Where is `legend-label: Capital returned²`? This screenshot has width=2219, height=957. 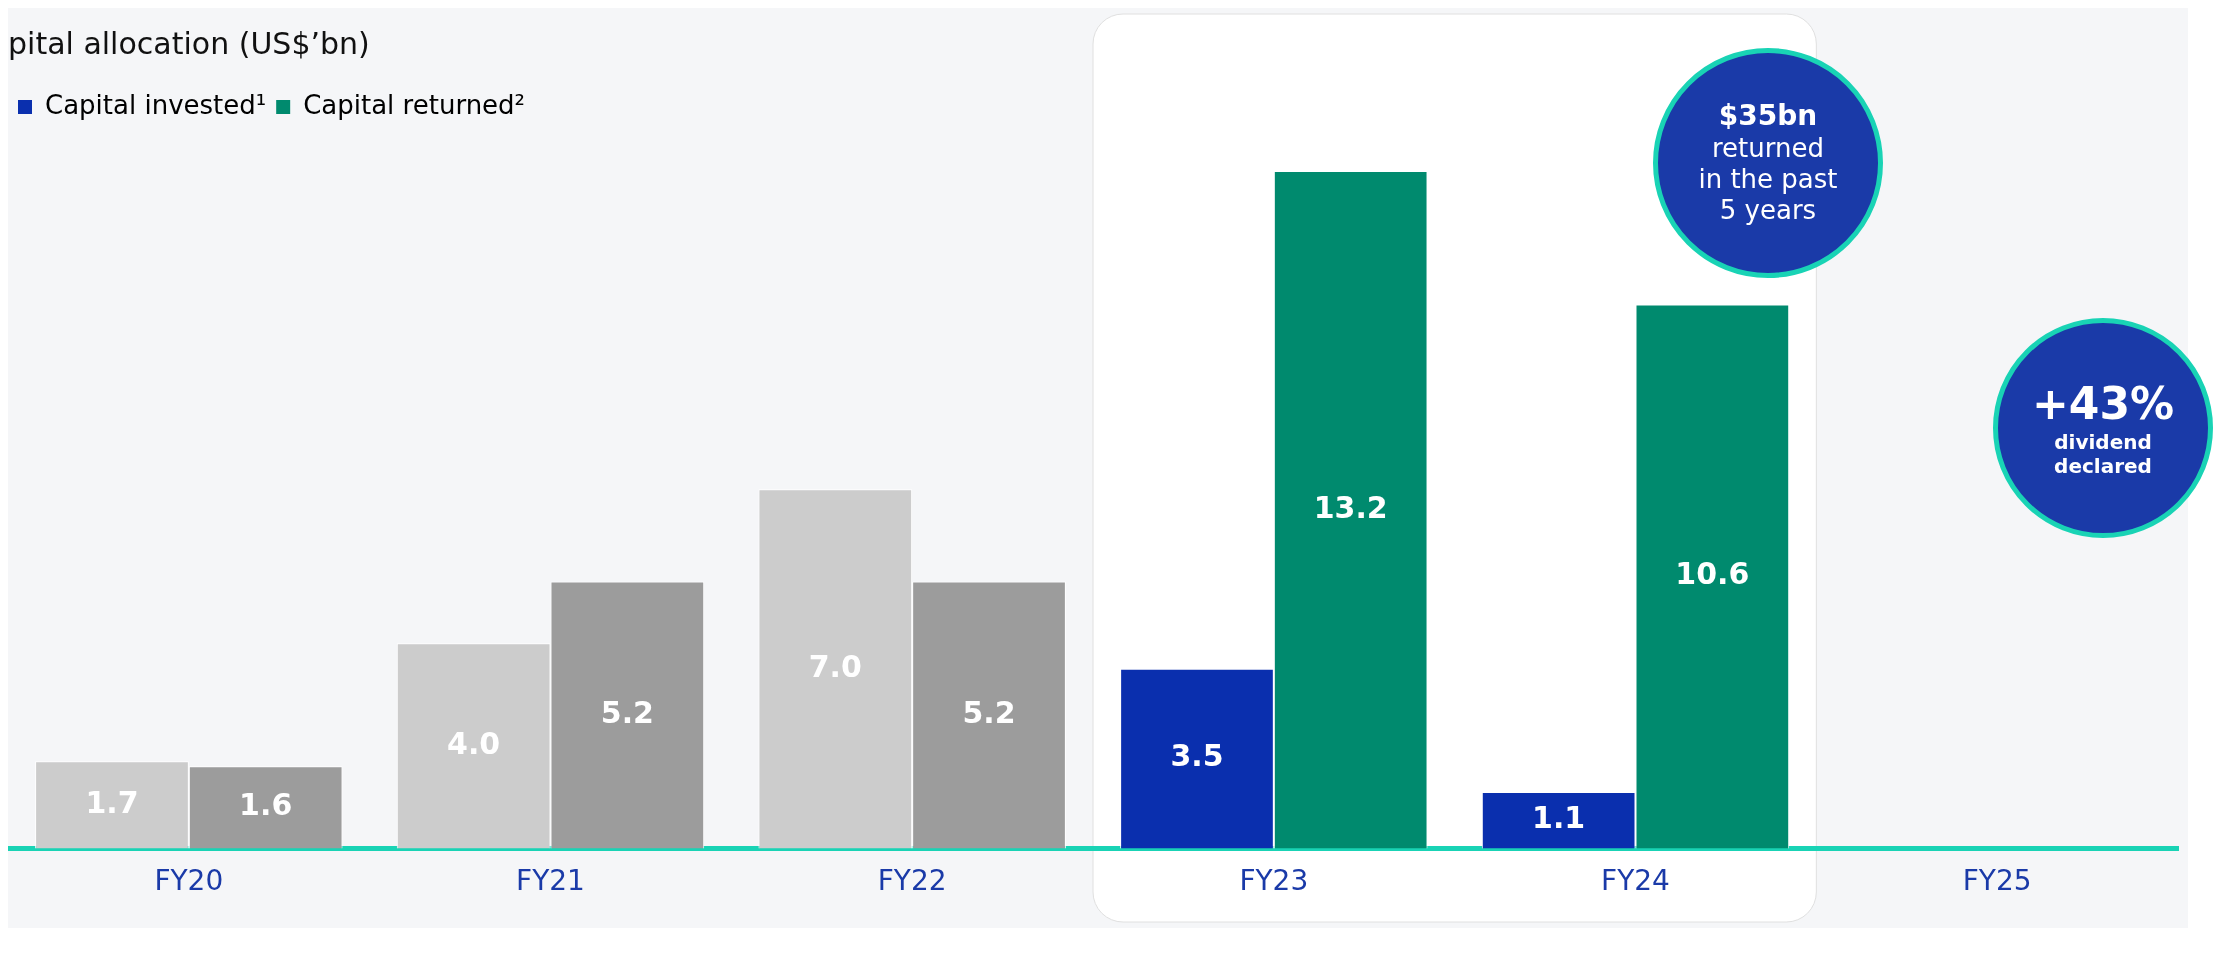
legend-label: Capital returned² is located at coordinates (414, 104).